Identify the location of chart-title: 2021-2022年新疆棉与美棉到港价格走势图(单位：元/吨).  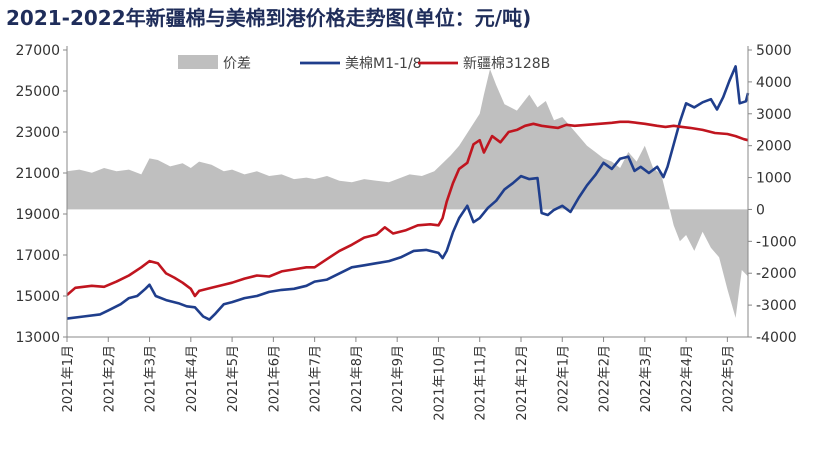
(269, 18).